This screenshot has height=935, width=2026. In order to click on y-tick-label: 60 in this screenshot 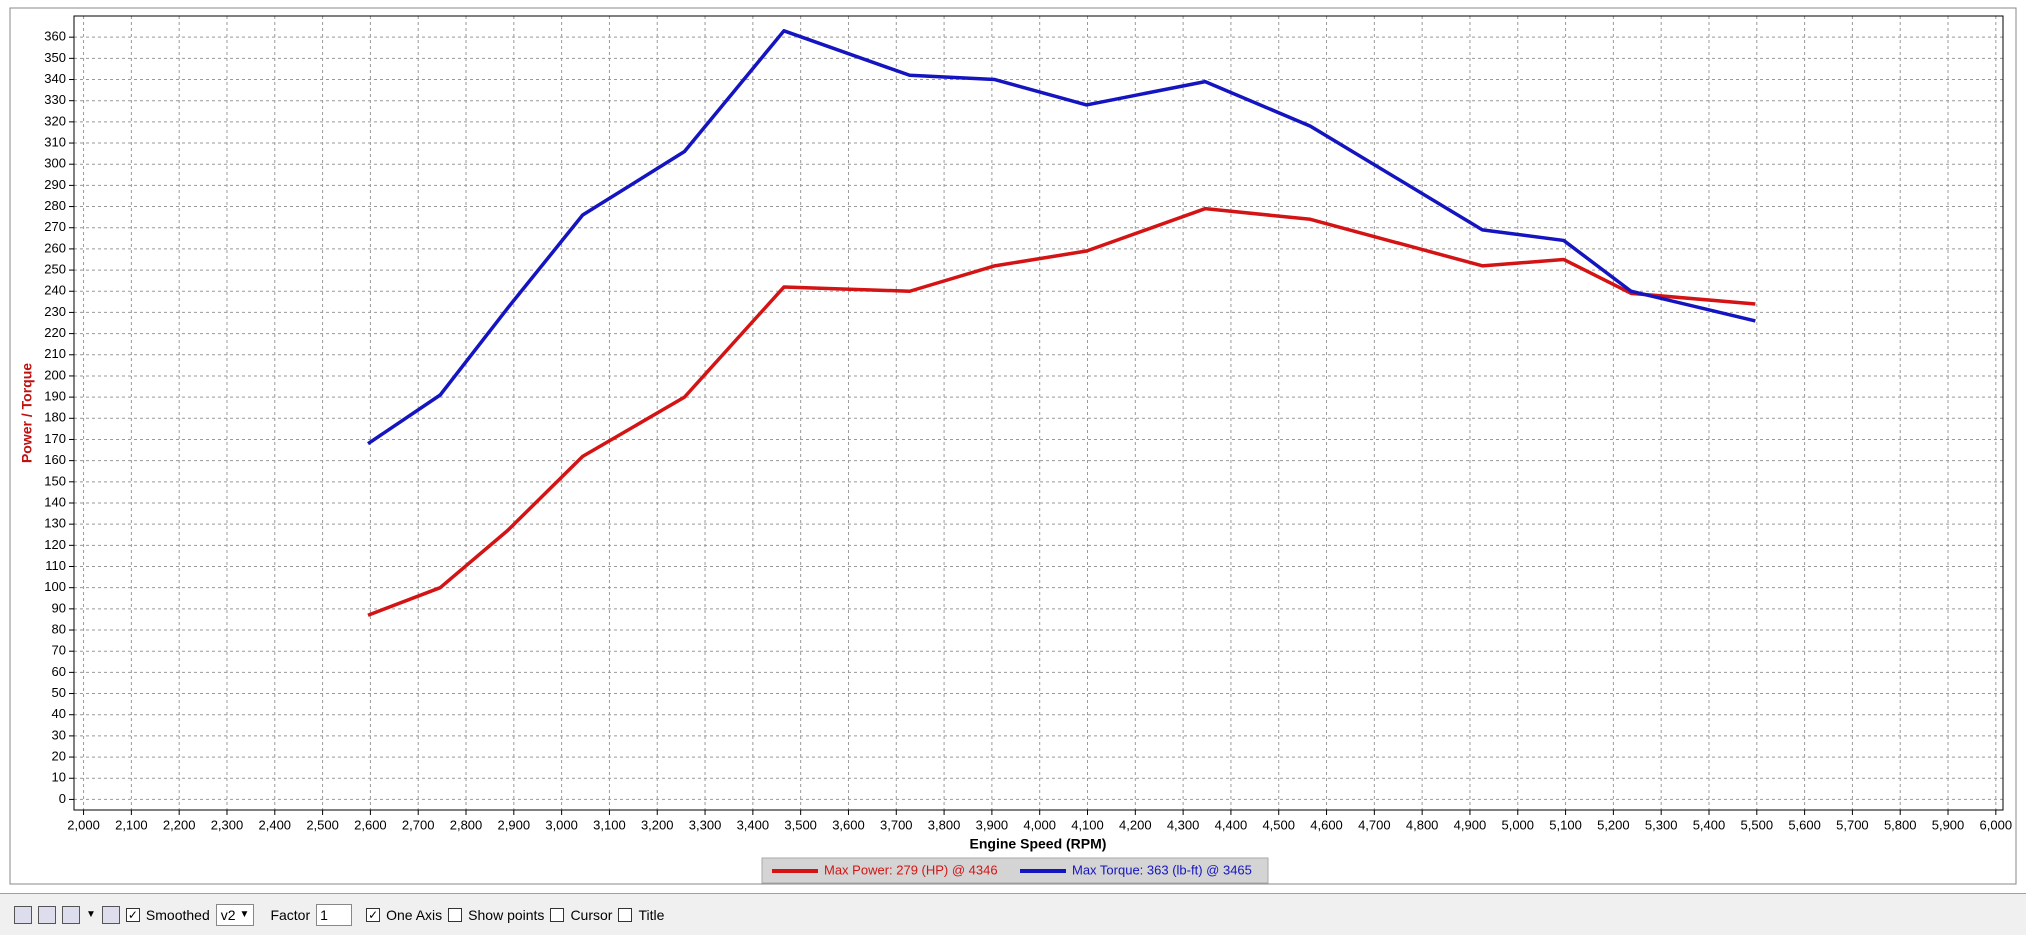, I will do `click(59, 671)`.